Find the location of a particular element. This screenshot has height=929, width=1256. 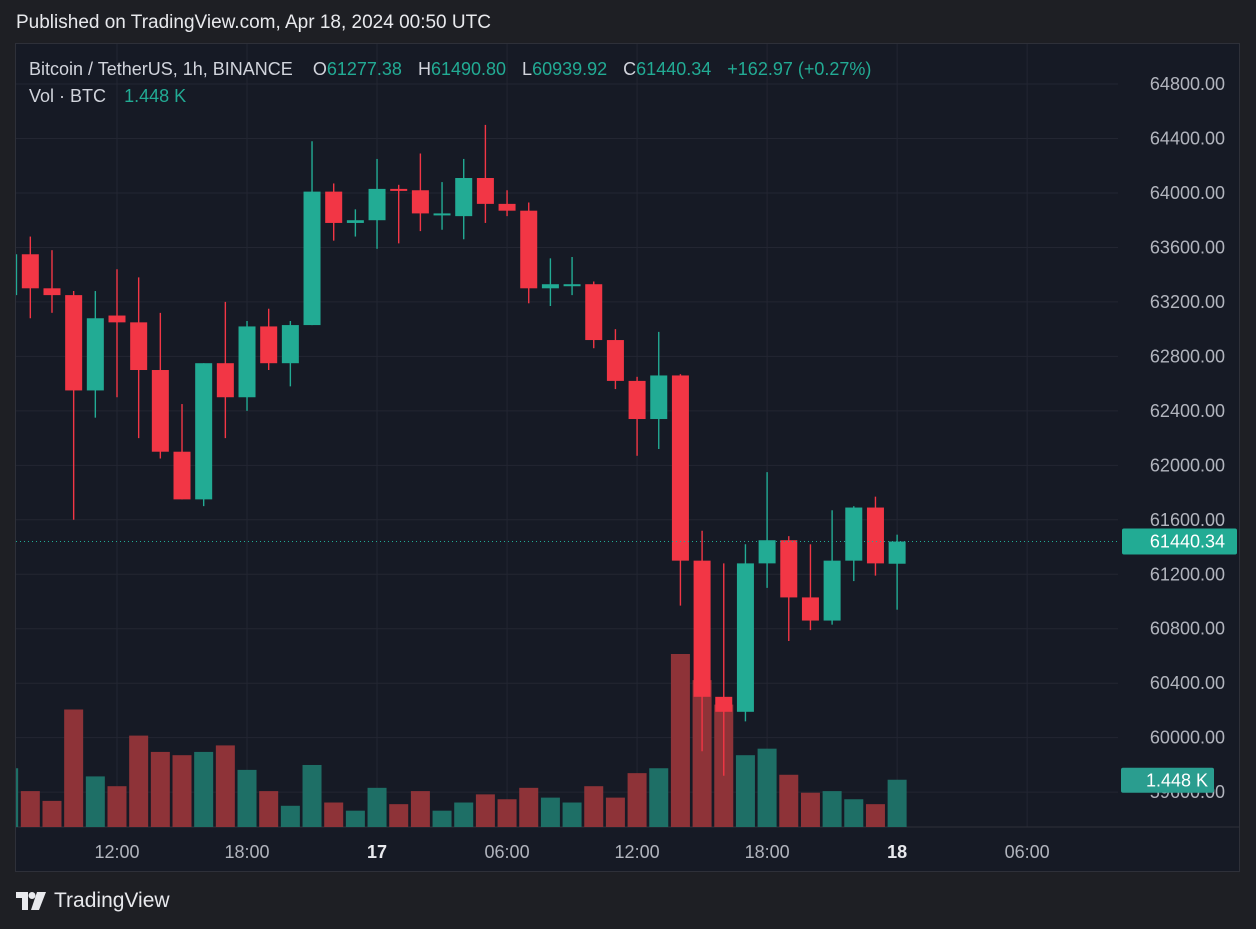

price-tick-label: 63600.00 is located at coordinates (1187, 247).